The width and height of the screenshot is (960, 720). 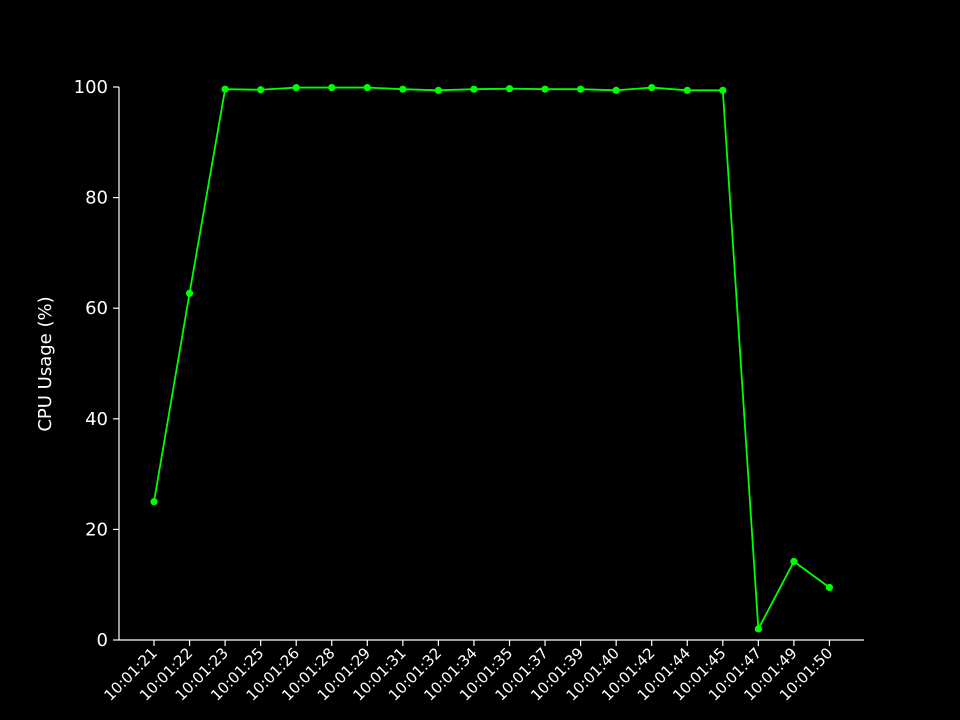 What do you see at coordinates (102, 640) in the screenshot?
I see `y-tick-label: 0` at bounding box center [102, 640].